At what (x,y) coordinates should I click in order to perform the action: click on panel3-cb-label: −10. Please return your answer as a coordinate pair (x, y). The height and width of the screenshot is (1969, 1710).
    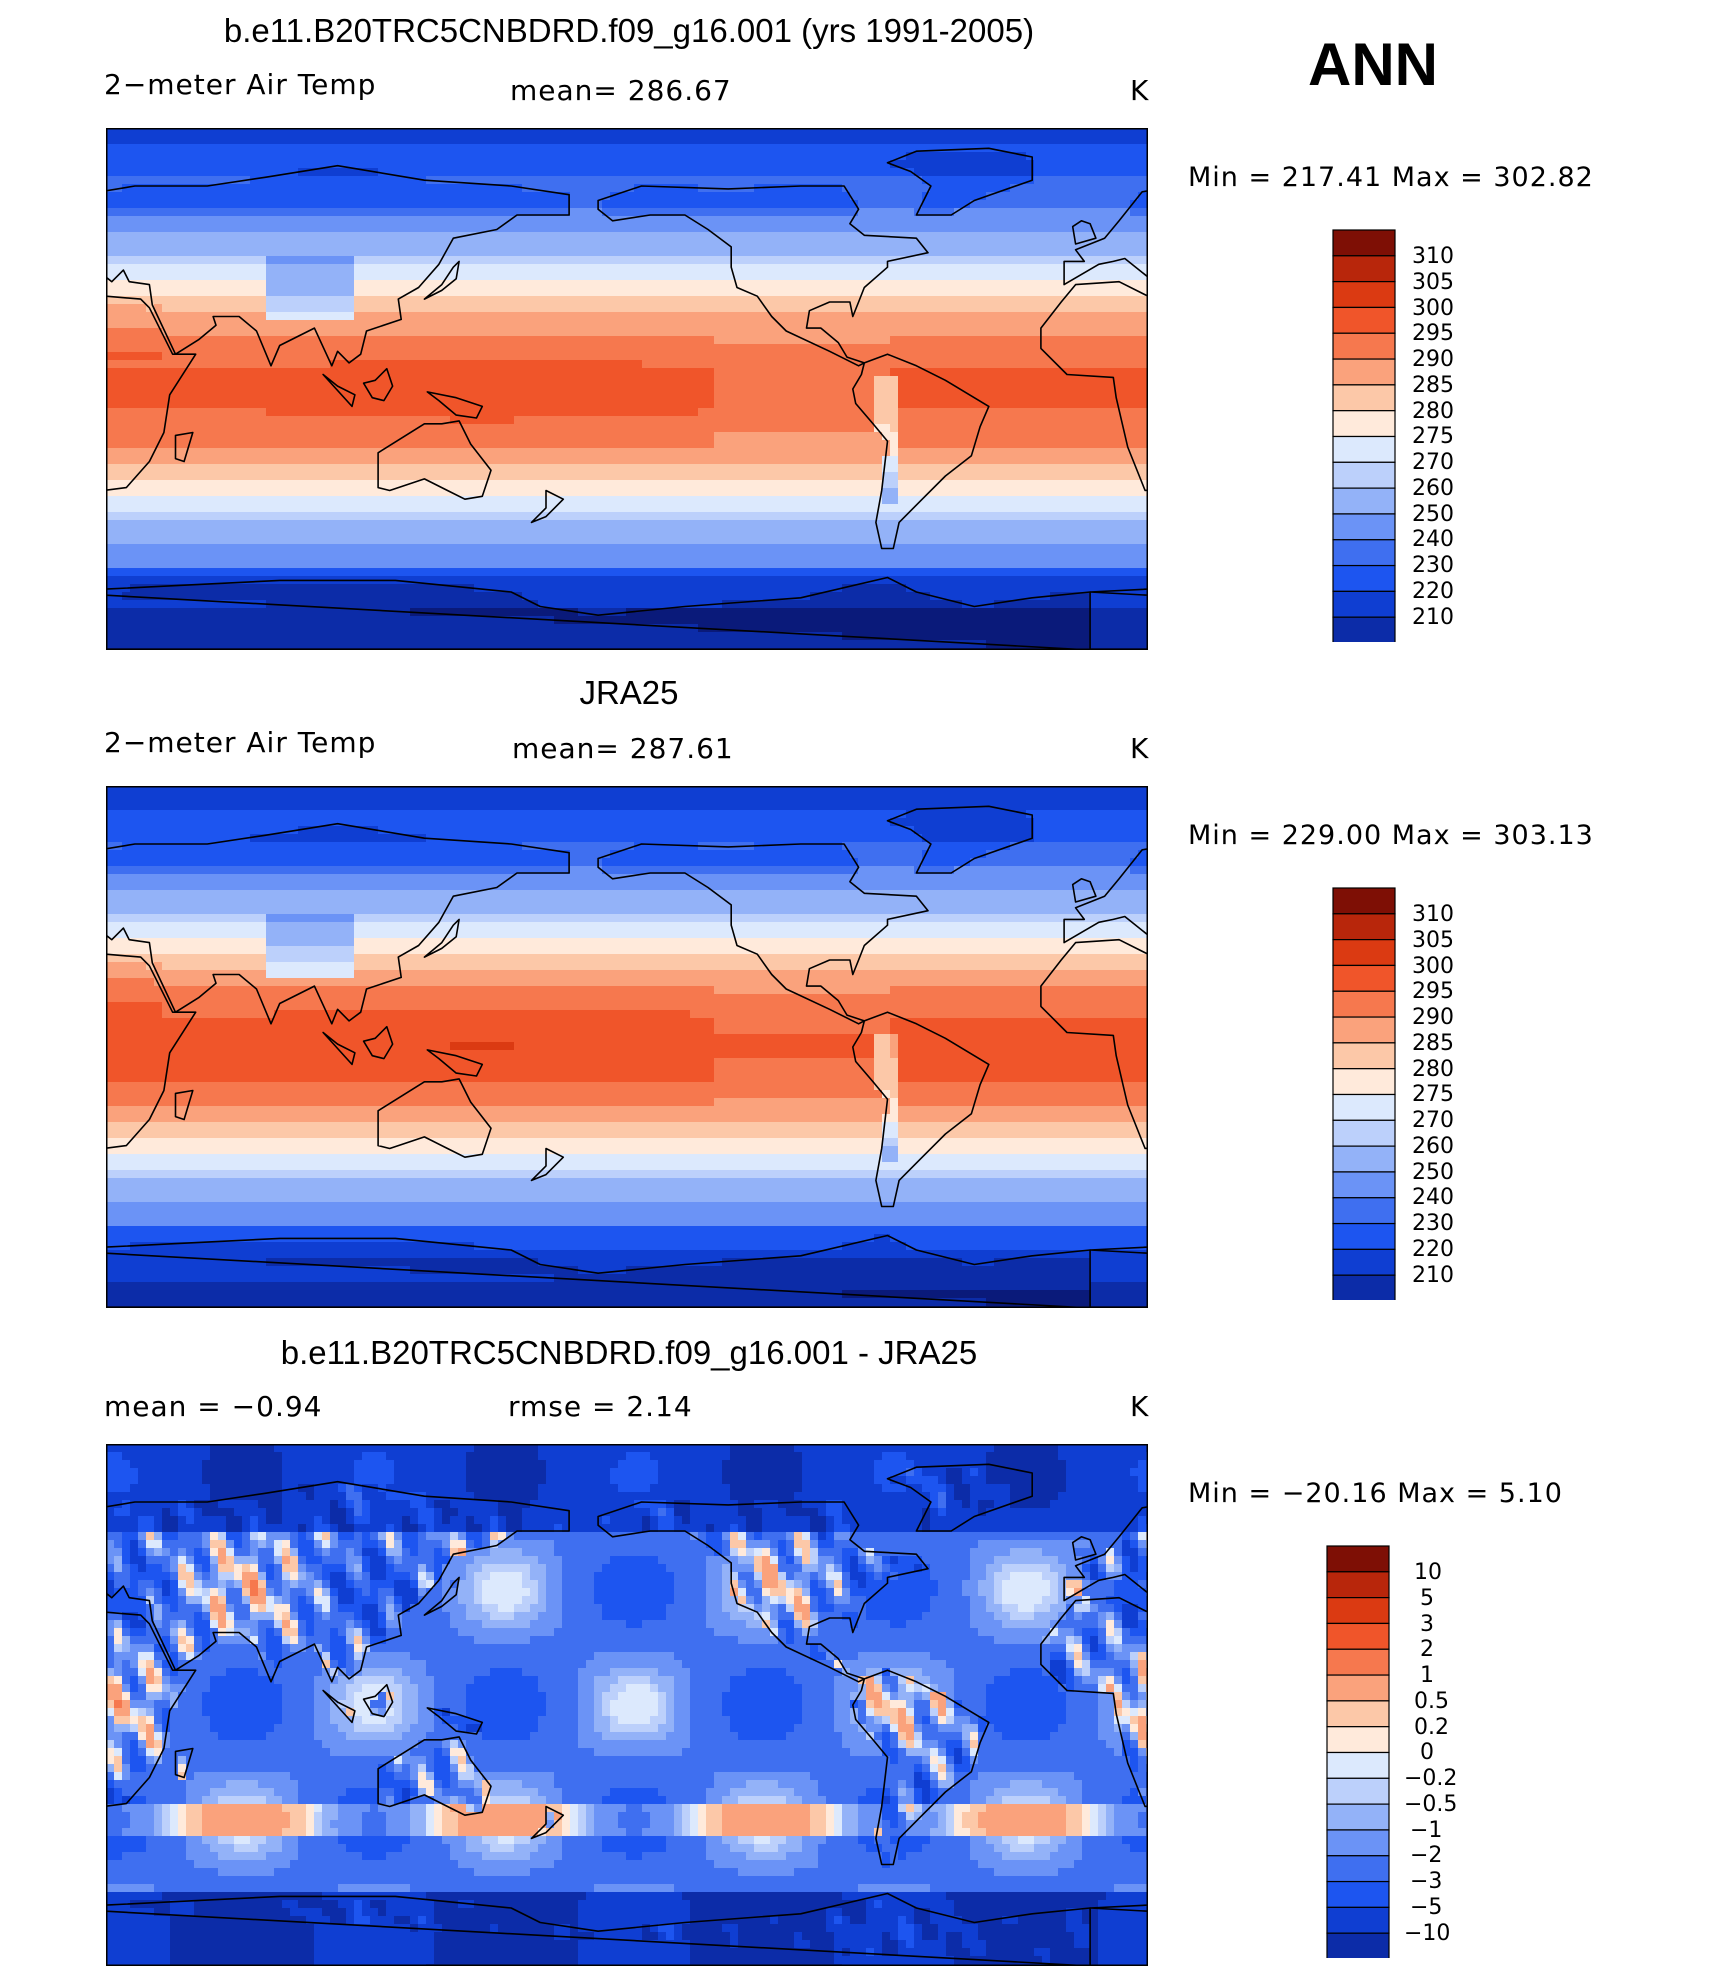
    Looking at the image, I should click on (1427, 1933).